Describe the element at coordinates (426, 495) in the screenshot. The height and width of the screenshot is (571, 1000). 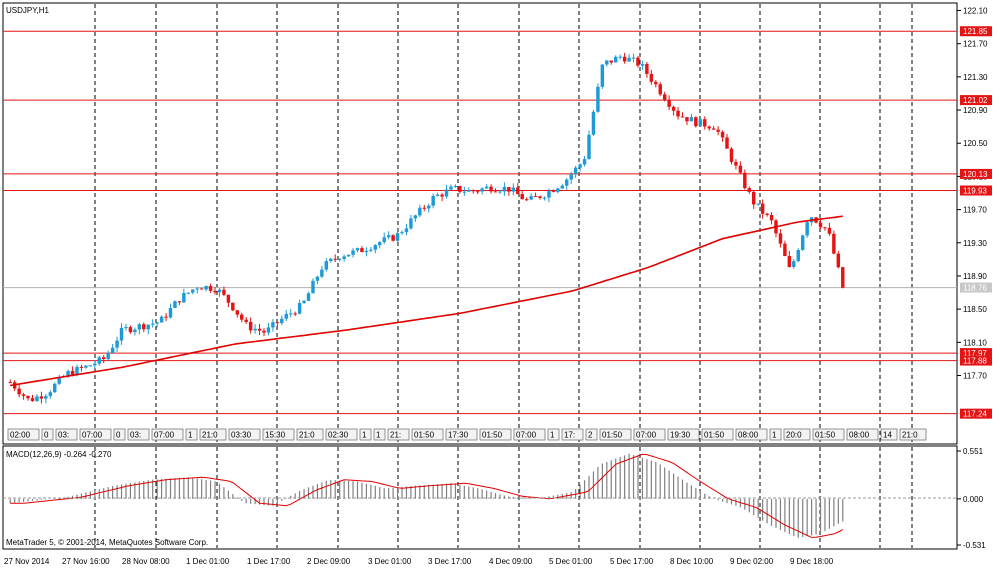
I see `macd-histogram` at that location.